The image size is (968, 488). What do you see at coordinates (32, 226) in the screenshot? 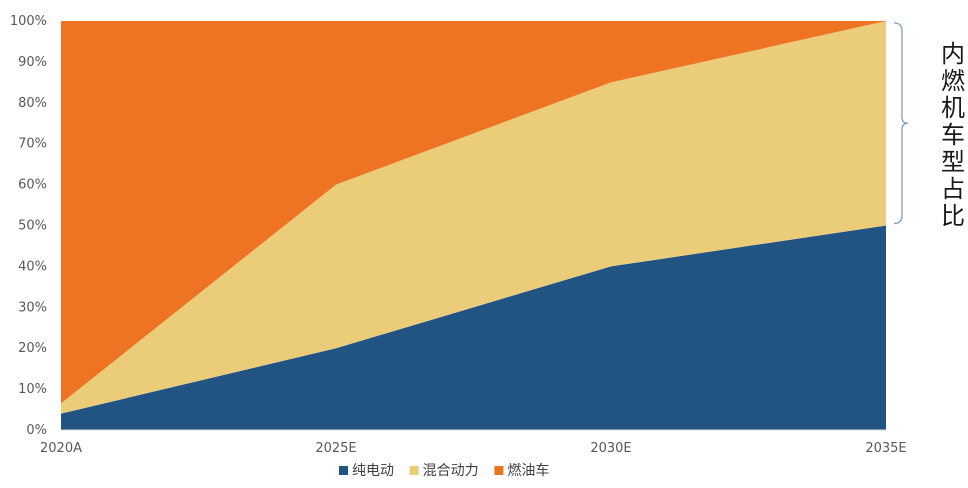
I see `y-tick-label: 50%` at bounding box center [32, 226].